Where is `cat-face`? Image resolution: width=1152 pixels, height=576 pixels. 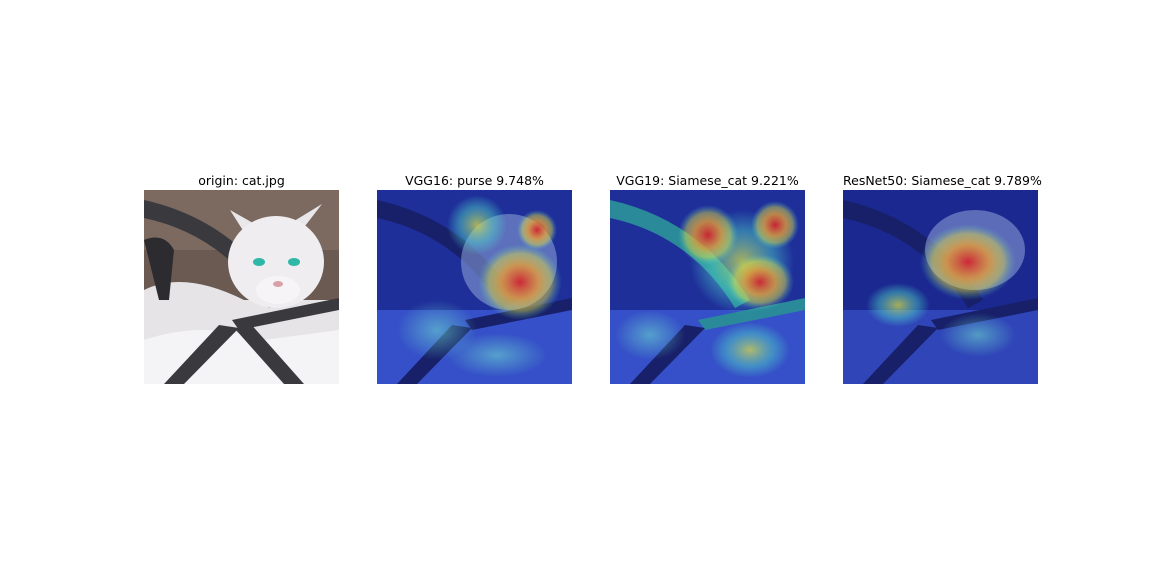 cat-face is located at coordinates (276, 256).